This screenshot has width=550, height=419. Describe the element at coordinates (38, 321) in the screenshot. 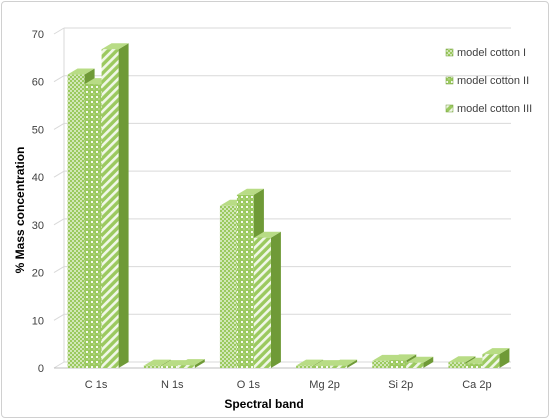

I see `y-tick-label: 10` at that location.